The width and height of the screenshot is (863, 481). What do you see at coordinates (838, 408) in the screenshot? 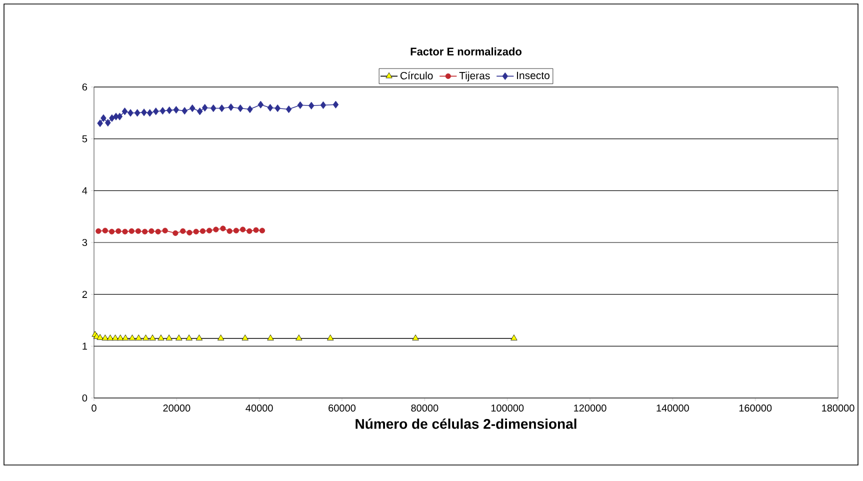
I see `x-tick-label: 180000` at bounding box center [838, 408].